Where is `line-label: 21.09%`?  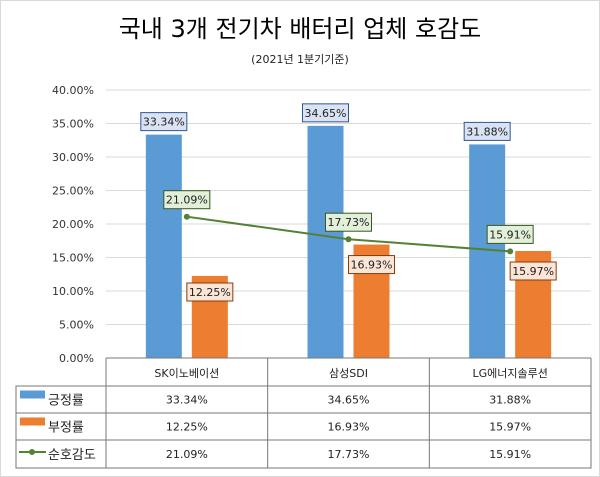 line-label: 21.09% is located at coordinates (187, 200).